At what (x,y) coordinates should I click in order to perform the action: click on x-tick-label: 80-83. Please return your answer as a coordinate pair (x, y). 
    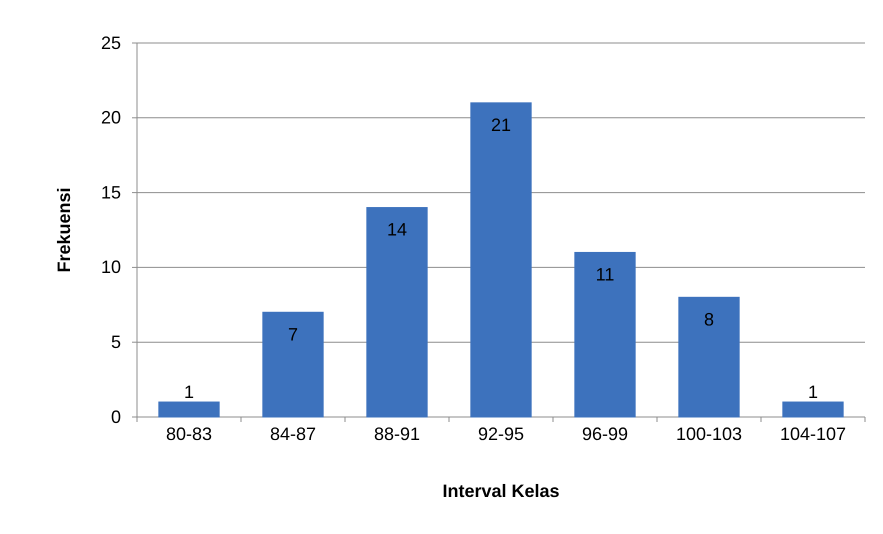
    Looking at the image, I should click on (189, 434).